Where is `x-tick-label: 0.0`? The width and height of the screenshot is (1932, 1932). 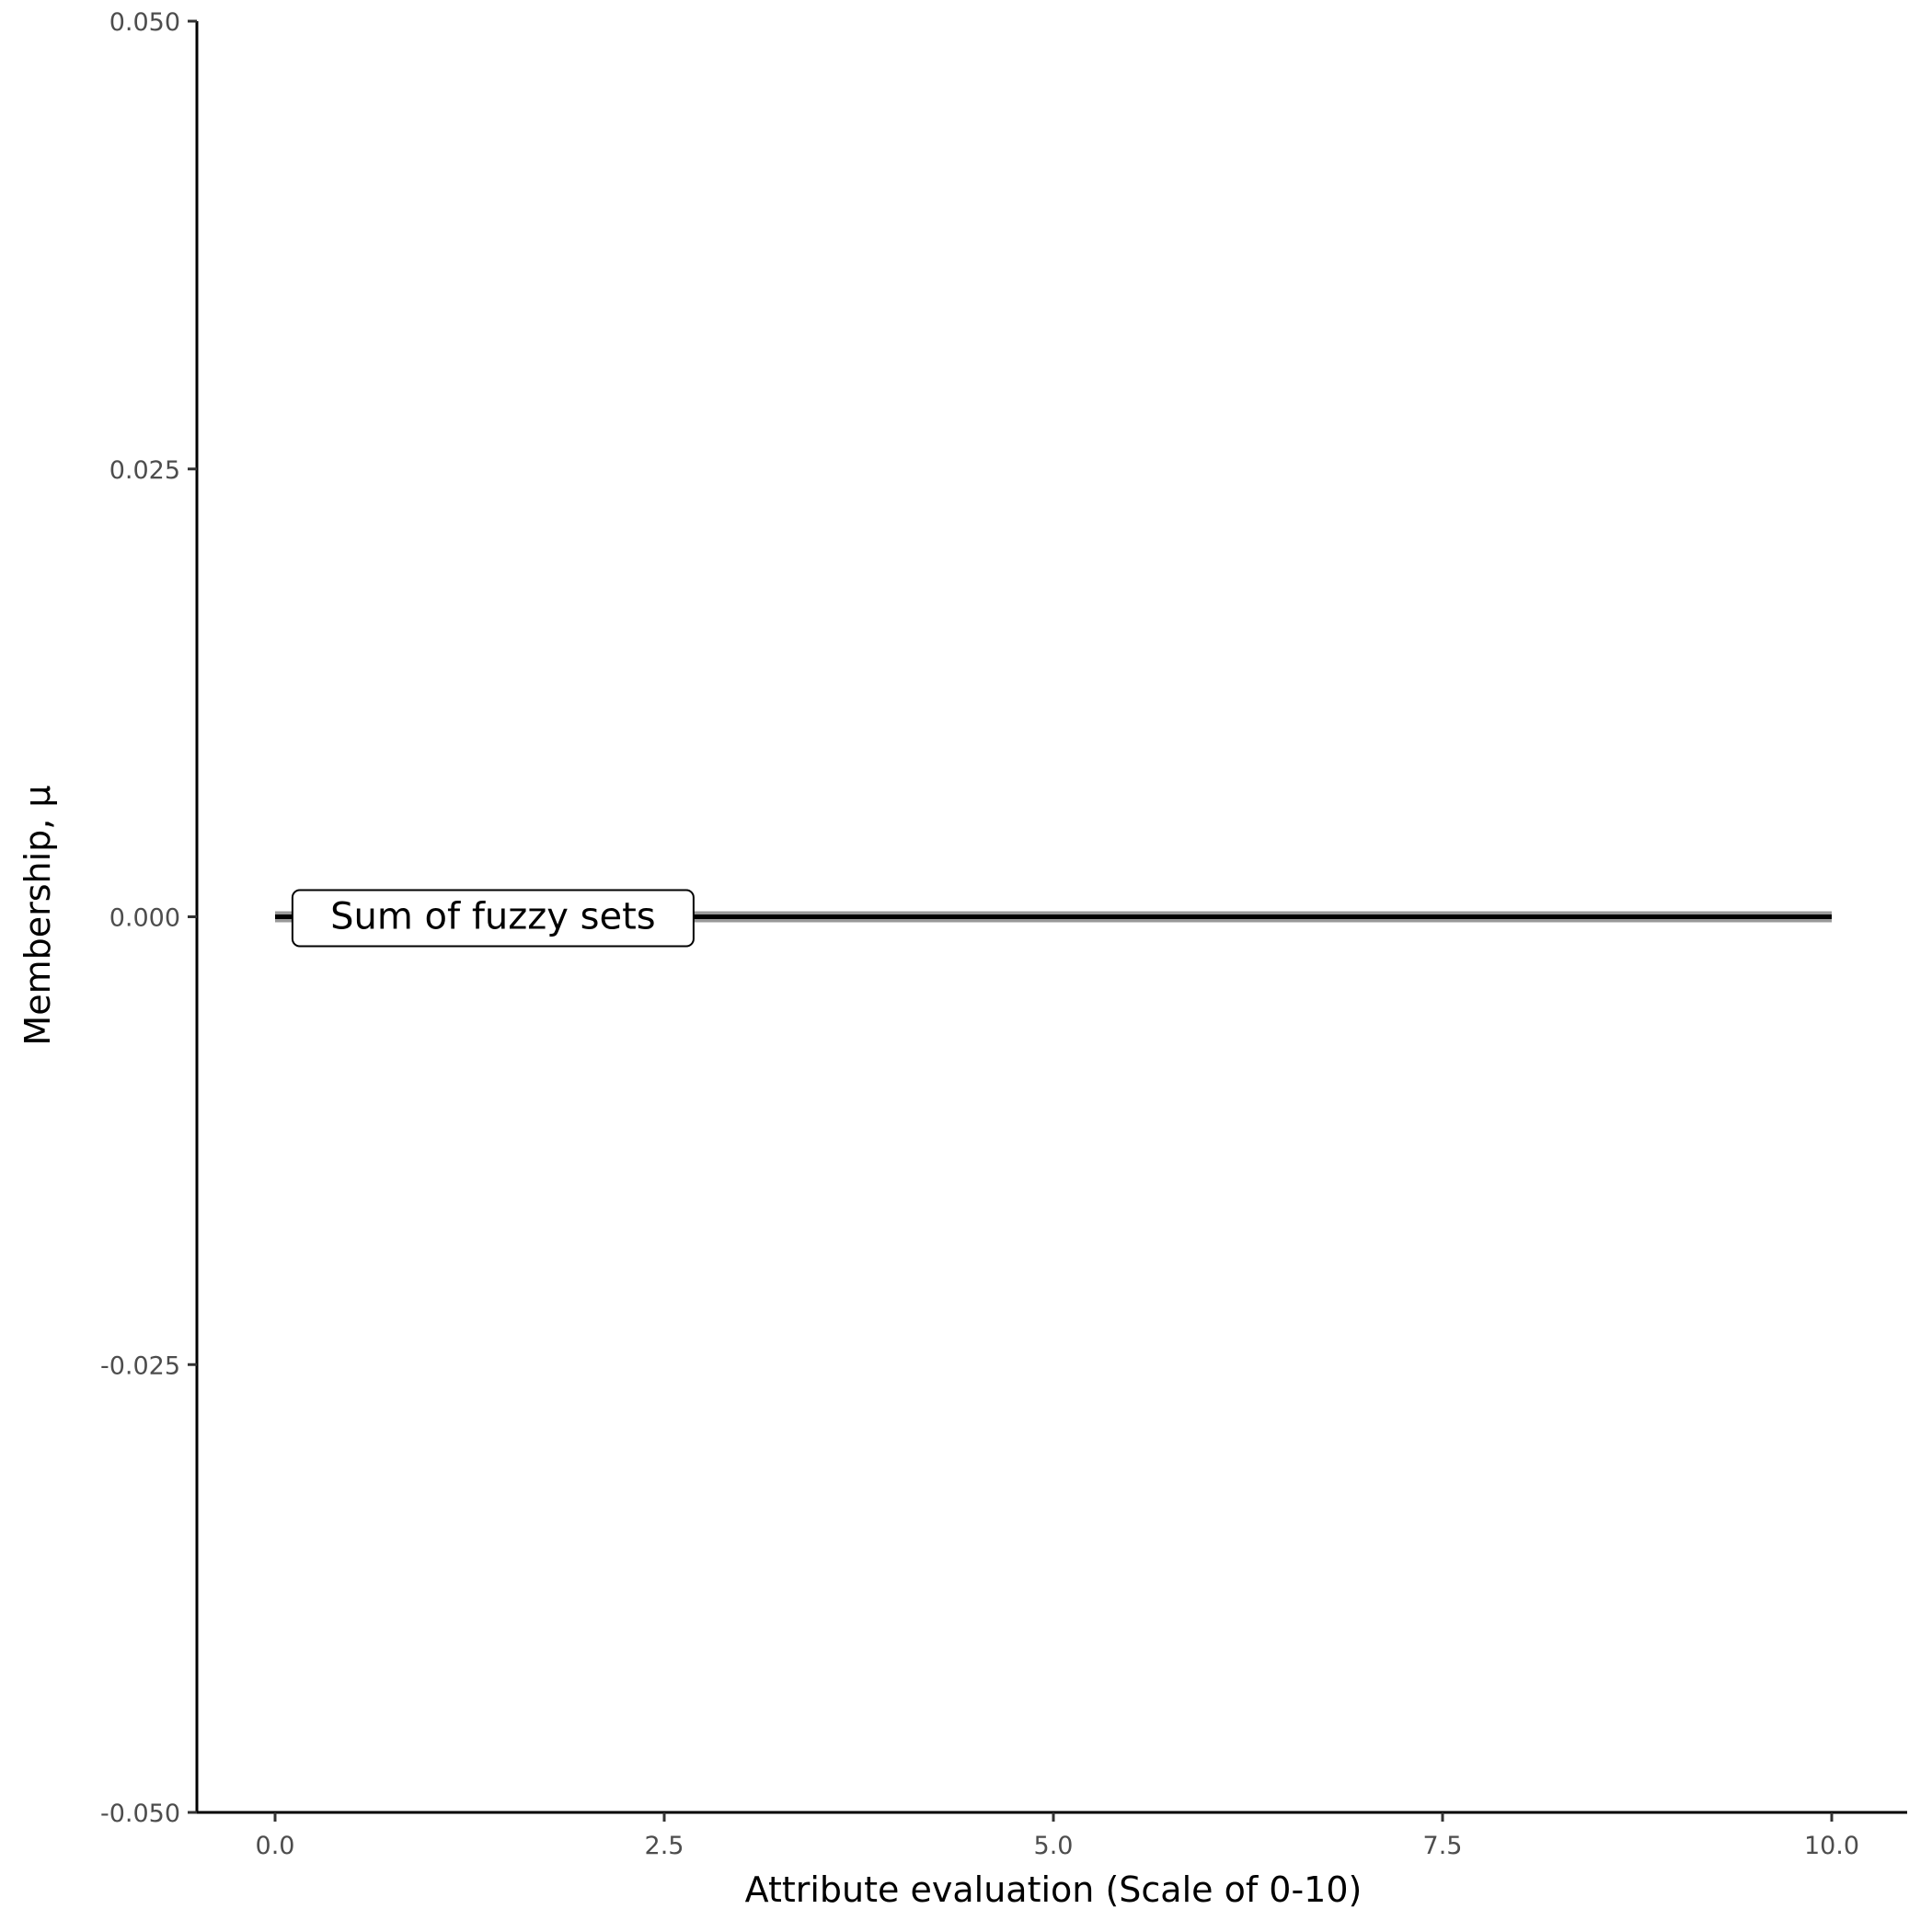 x-tick-label: 0.0 is located at coordinates (275, 1846).